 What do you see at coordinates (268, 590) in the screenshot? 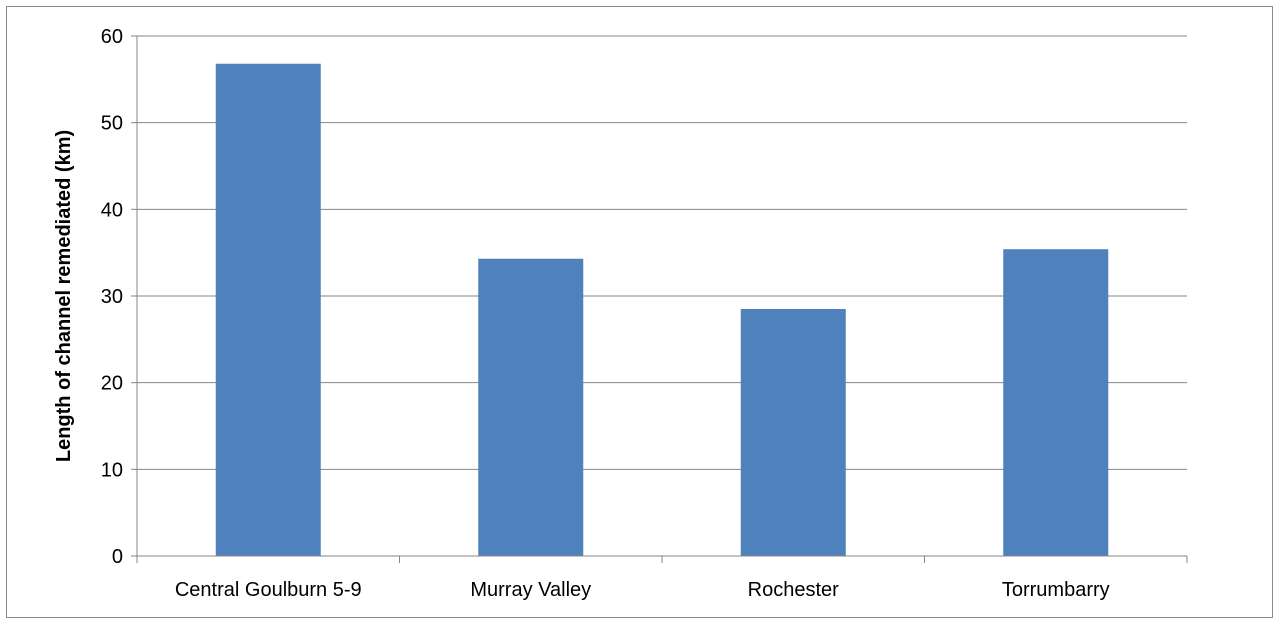
I see `x-tick-label: Central Goulburn 5-9` at bounding box center [268, 590].